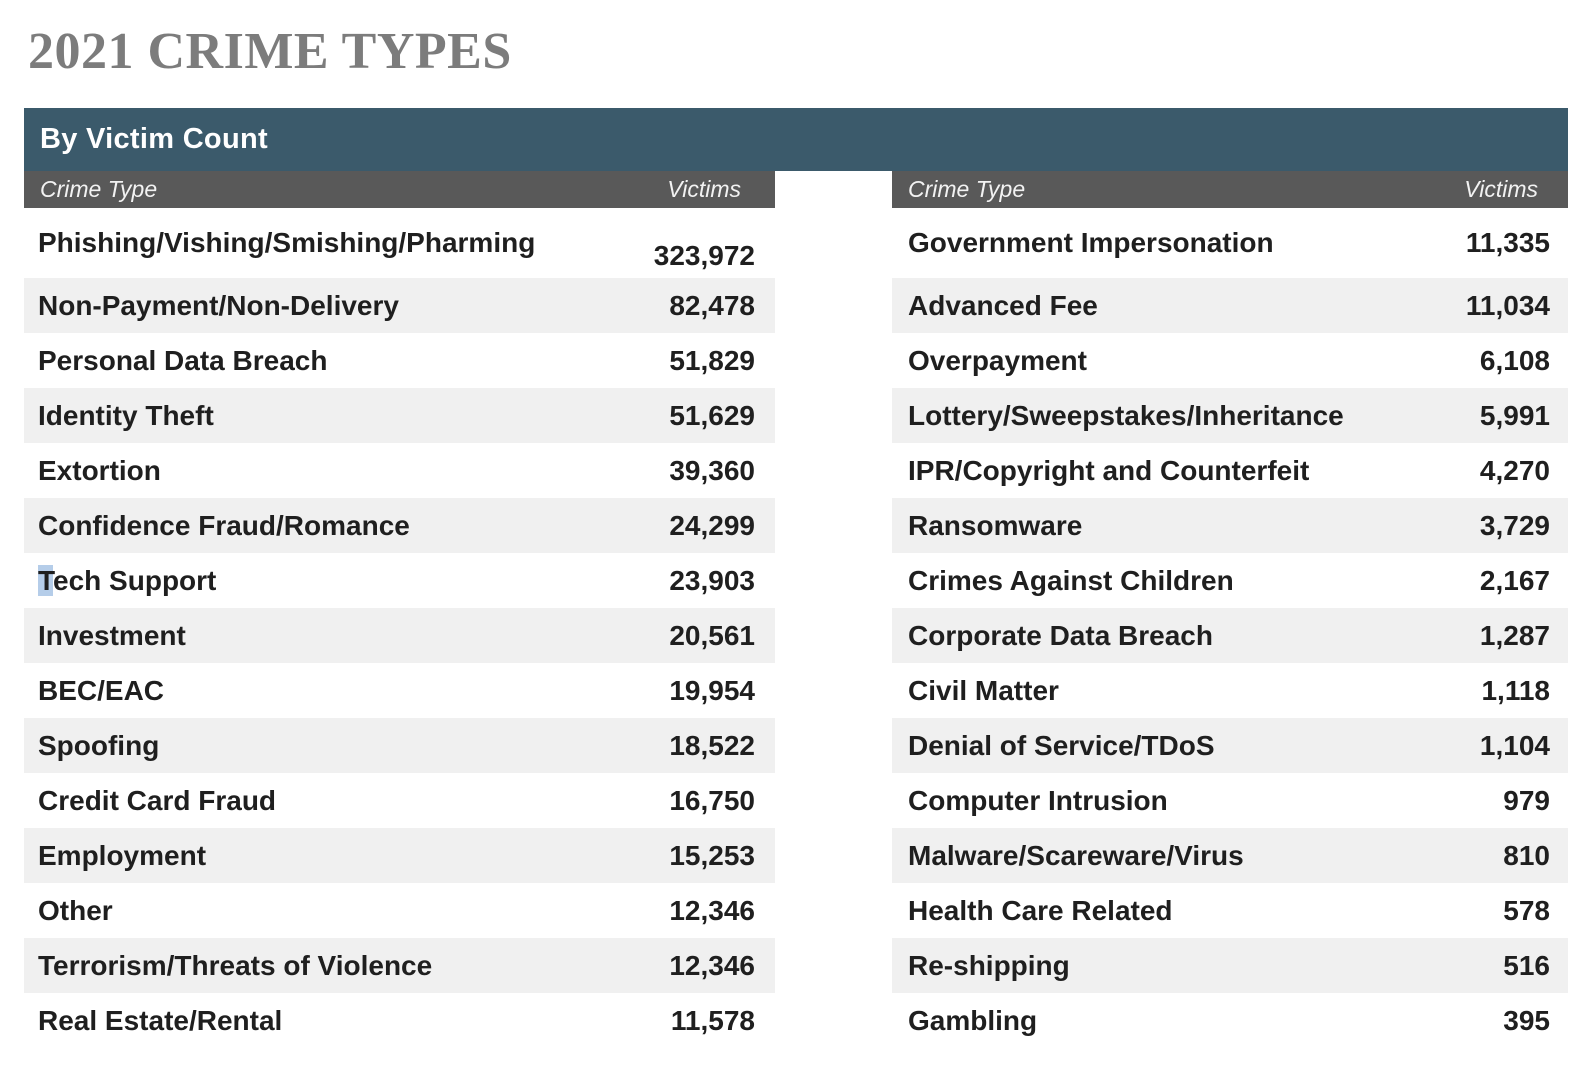 Image resolution: width=1586 pixels, height=1086 pixels. What do you see at coordinates (1076, 855) in the screenshot?
I see `crime-type-label: Malware/Scareware/Virus` at bounding box center [1076, 855].